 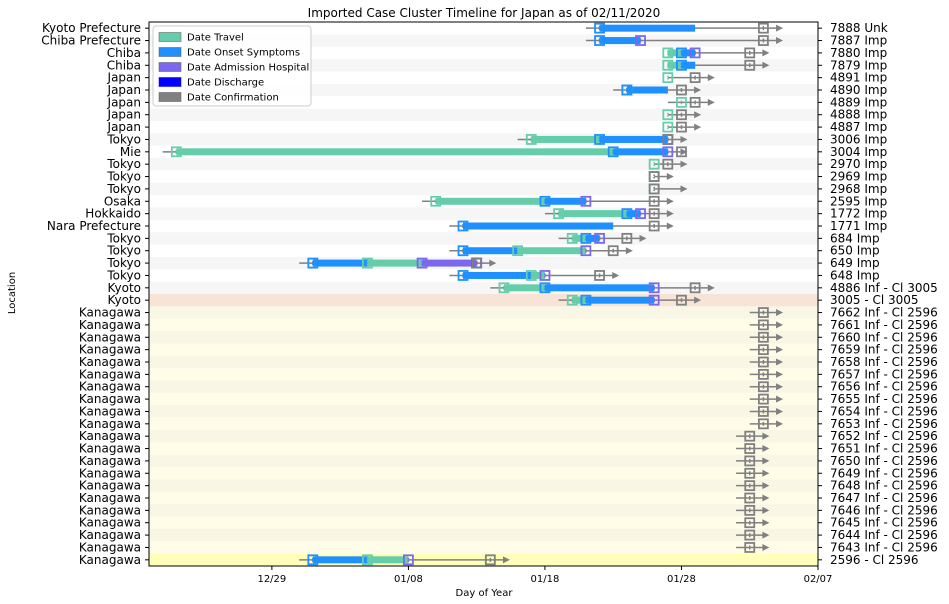 What do you see at coordinates (884, 374) in the screenshot?
I see `row-case-label: 7657 Inf - Cl 2596` at bounding box center [884, 374].